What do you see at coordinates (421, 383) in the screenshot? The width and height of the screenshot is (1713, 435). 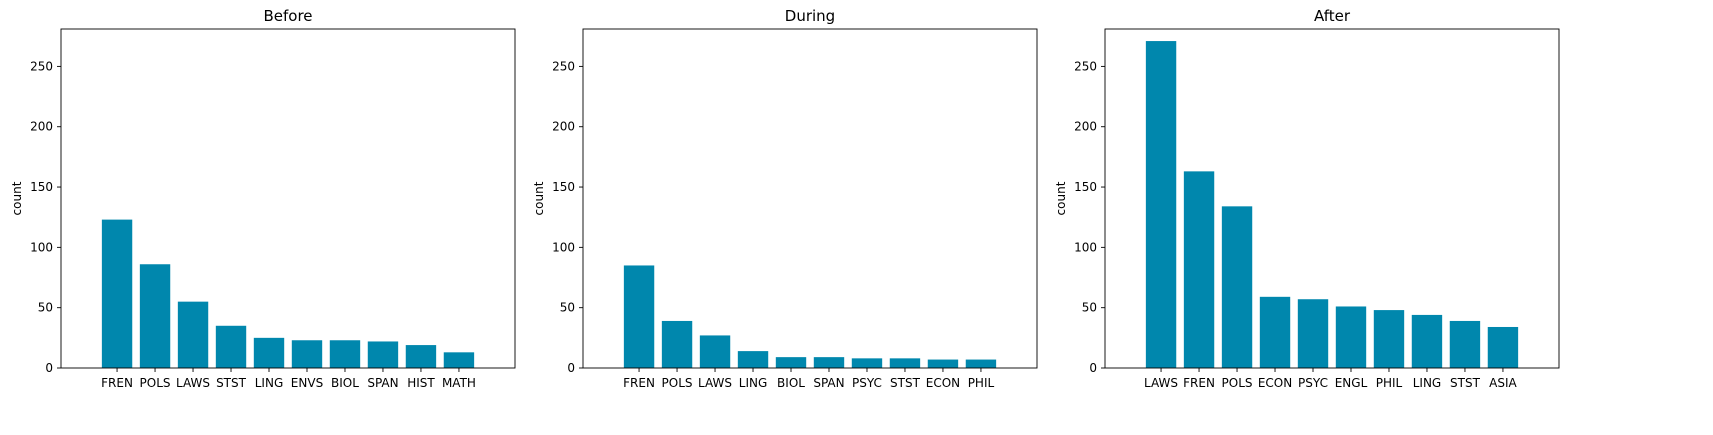 I see `x-tick-label: HIST` at bounding box center [421, 383].